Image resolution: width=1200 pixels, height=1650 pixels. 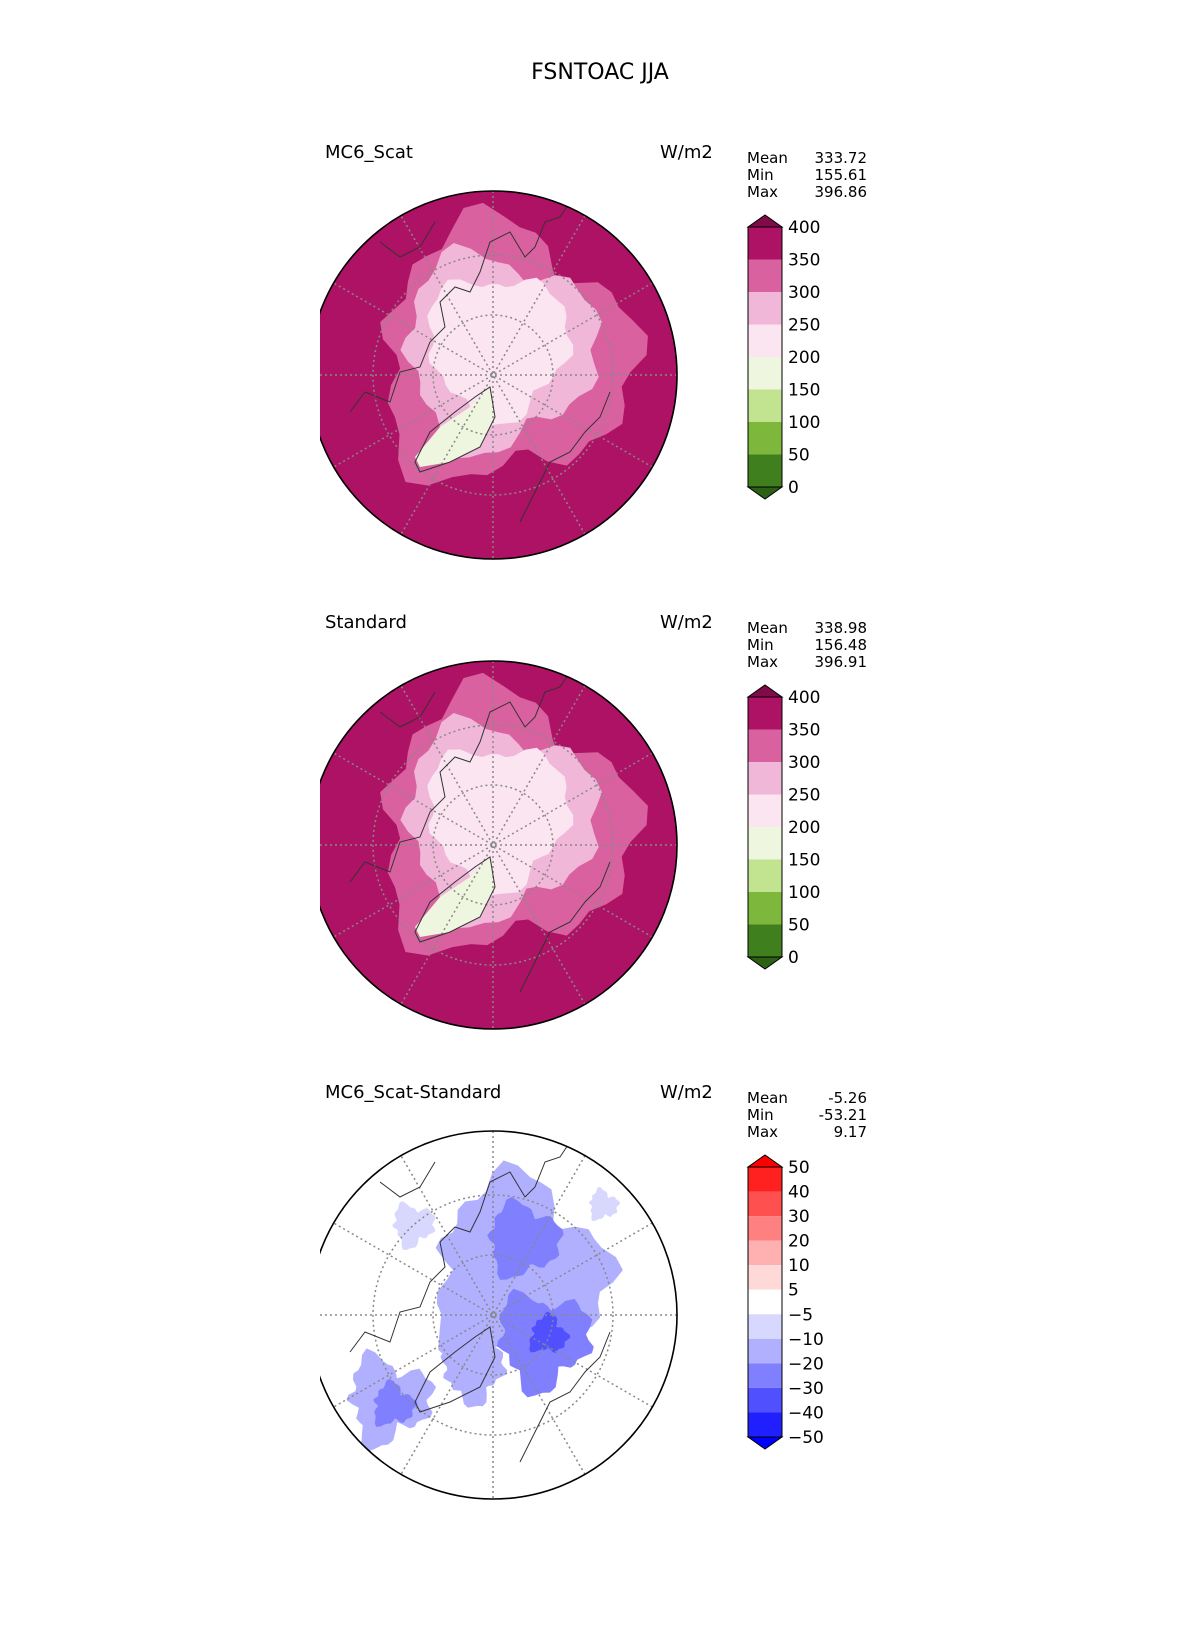 I want to click on colorbar: 400 350 300 250 200 150 100 50 0, so click(x=783, y=357).